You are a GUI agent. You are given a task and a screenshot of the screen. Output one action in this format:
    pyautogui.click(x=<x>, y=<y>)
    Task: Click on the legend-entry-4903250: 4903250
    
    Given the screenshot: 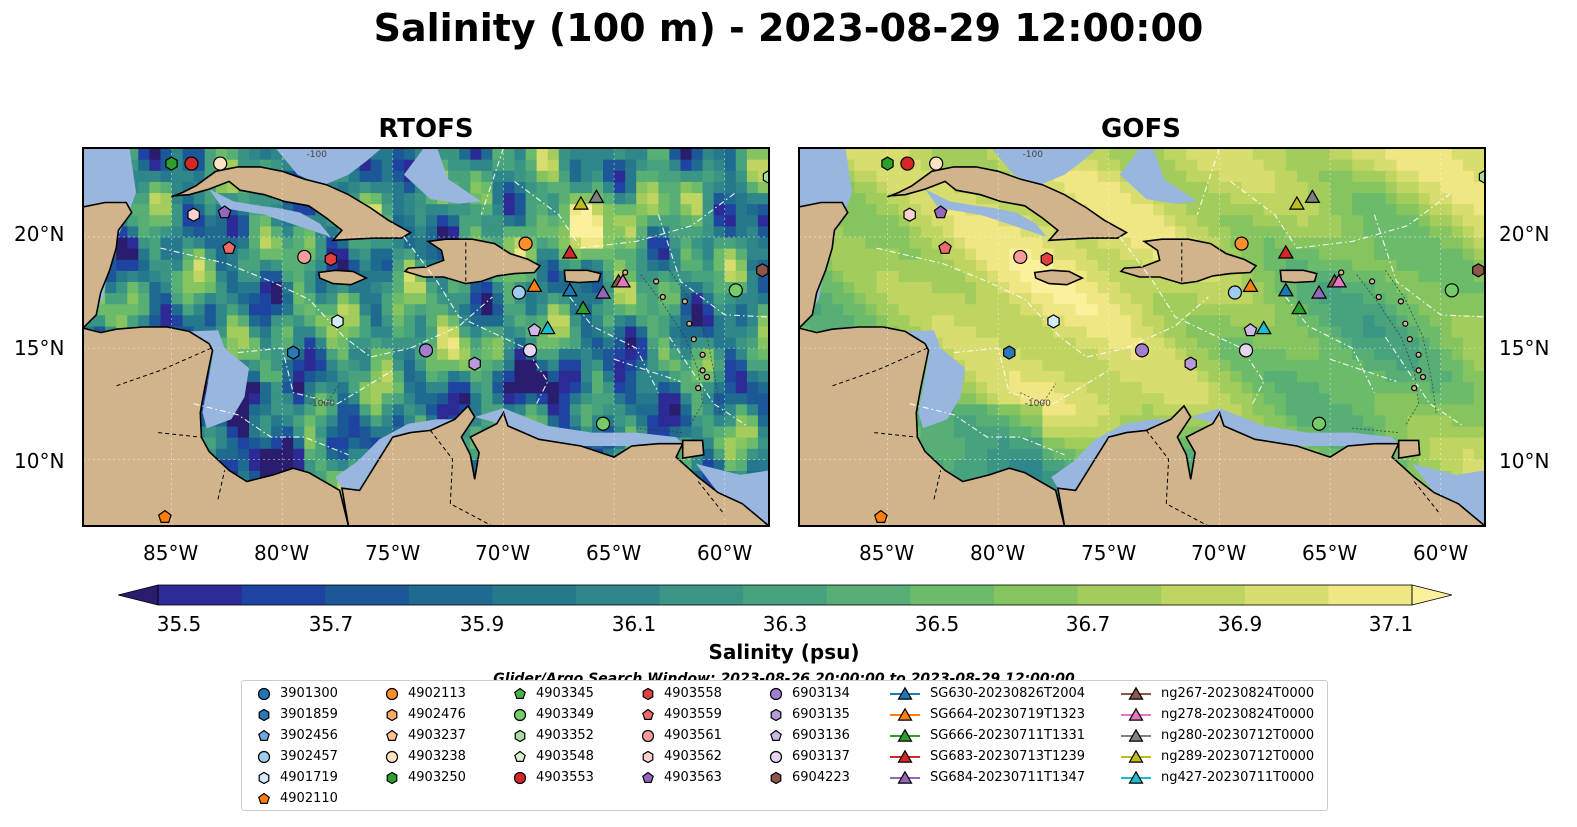 What is the action you would take?
    pyautogui.click(x=425, y=777)
    